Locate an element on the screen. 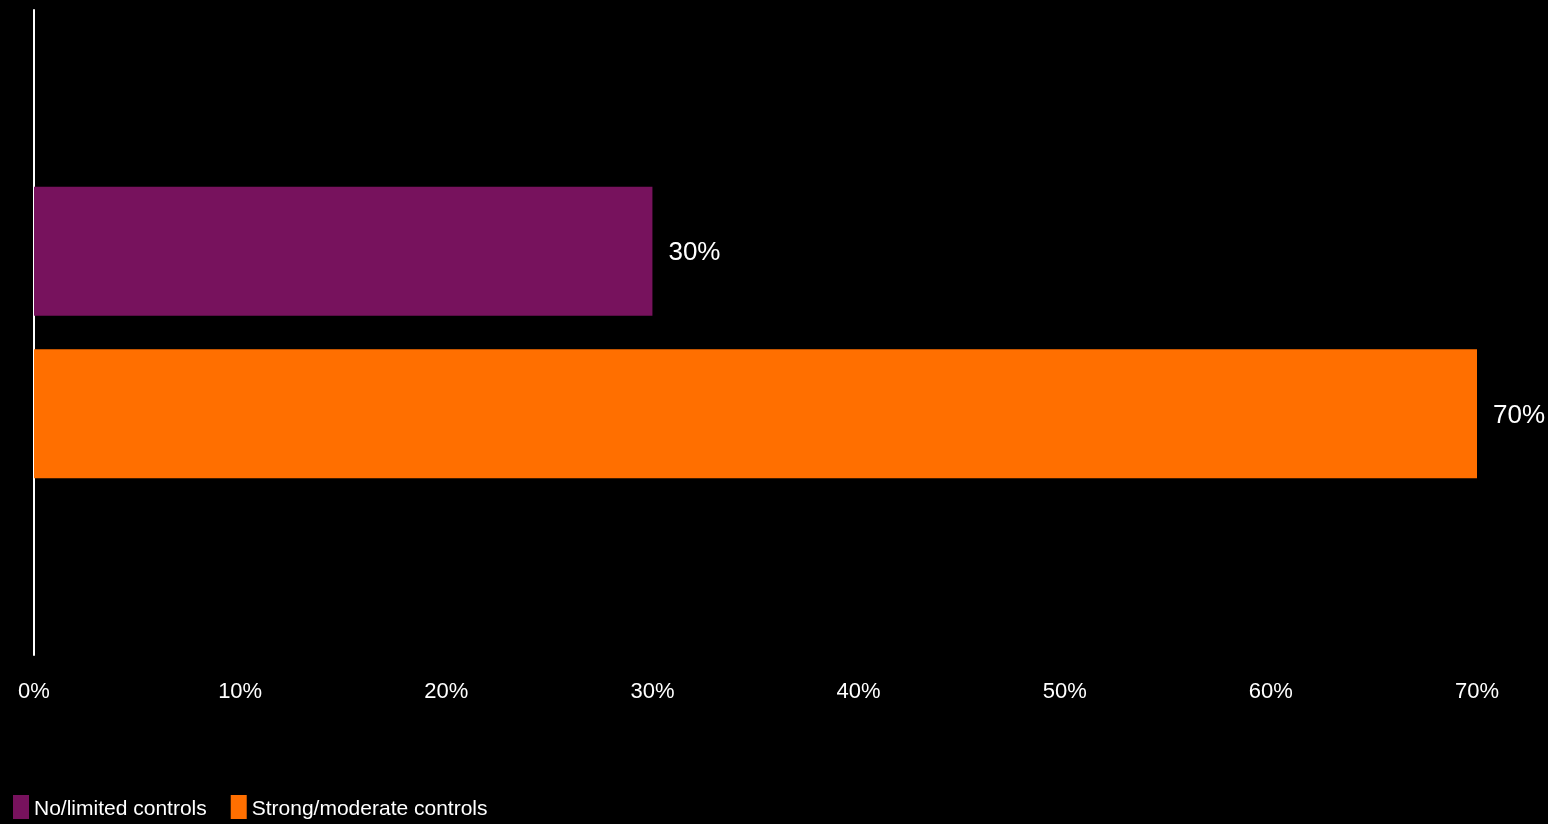  x-tick-label: 10% is located at coordinates (240, 690).